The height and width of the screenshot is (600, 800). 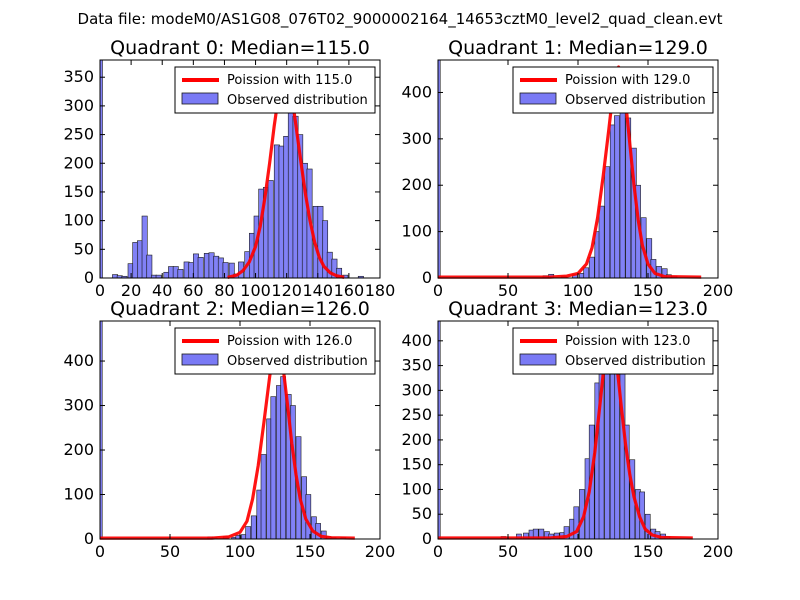 What do you see at coordinates (349, 290) in the screenshot?
I see `x-tick-label: 160` at bounding box center [349, 290].